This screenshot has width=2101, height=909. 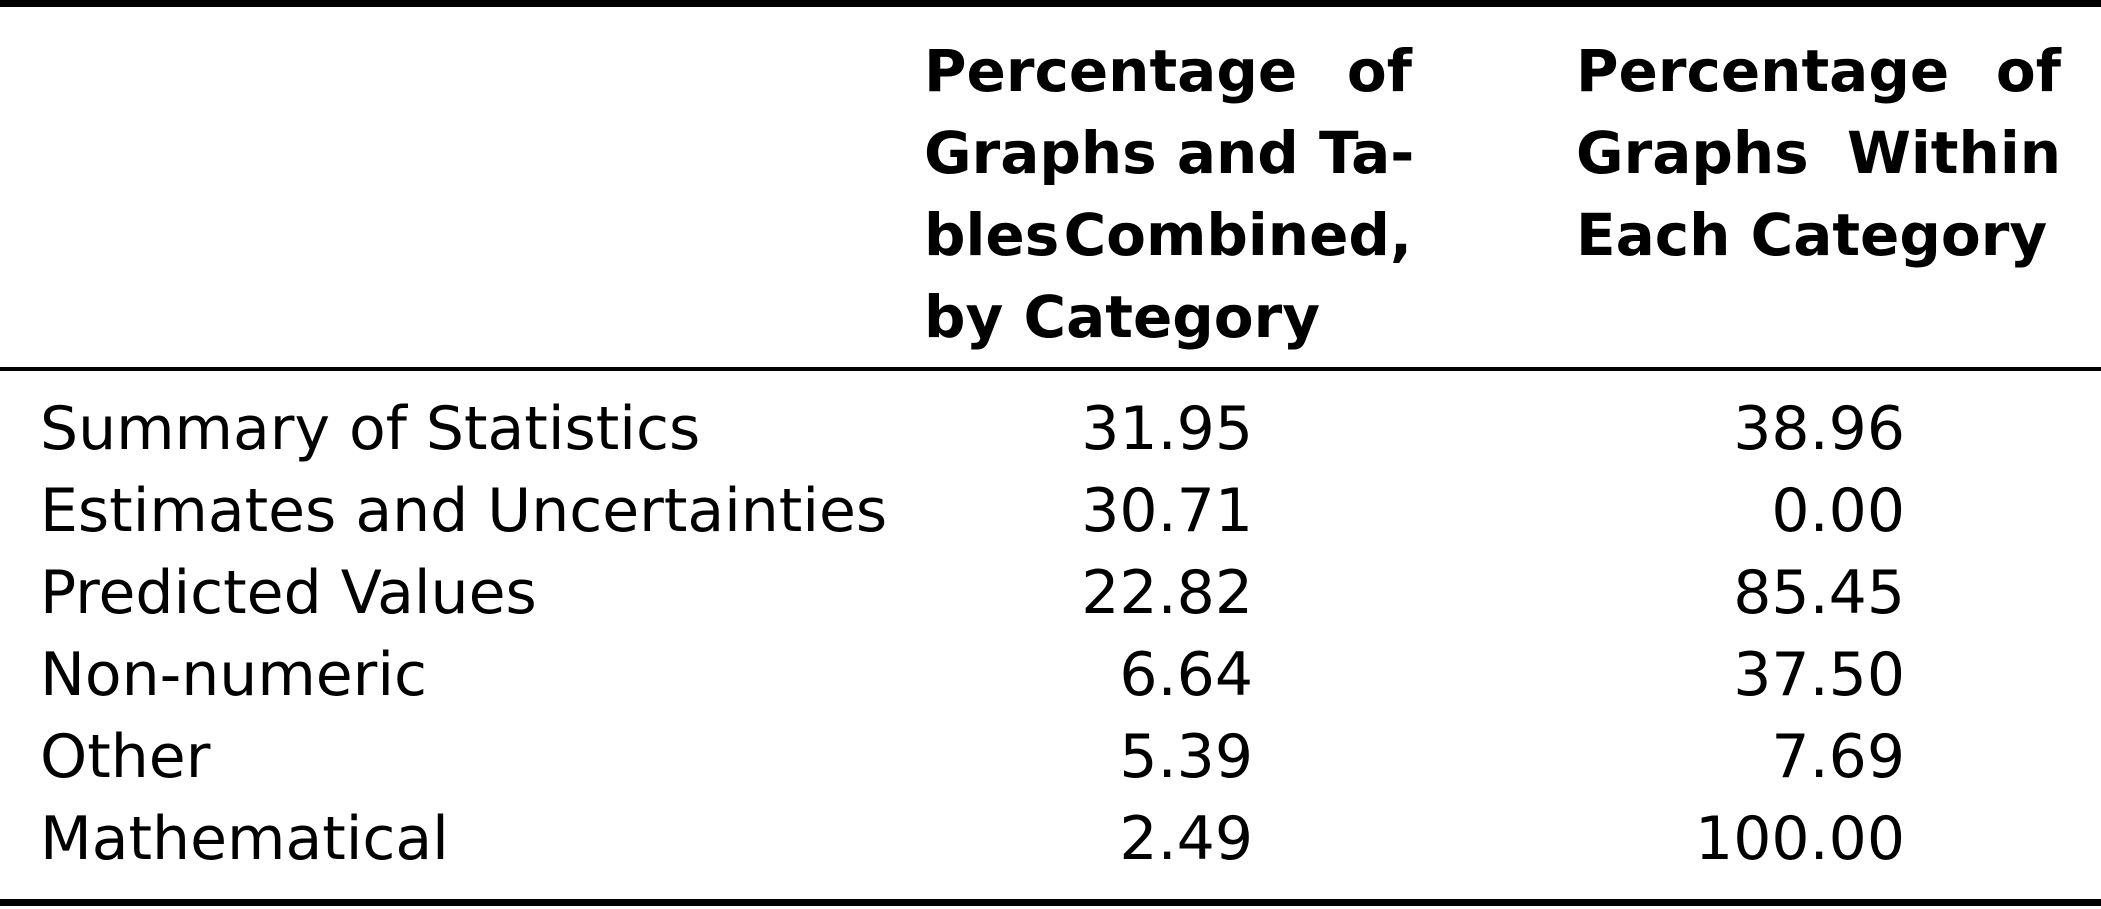 I want to click on row-within-value: 100.00, so click(x=1800, y=839).